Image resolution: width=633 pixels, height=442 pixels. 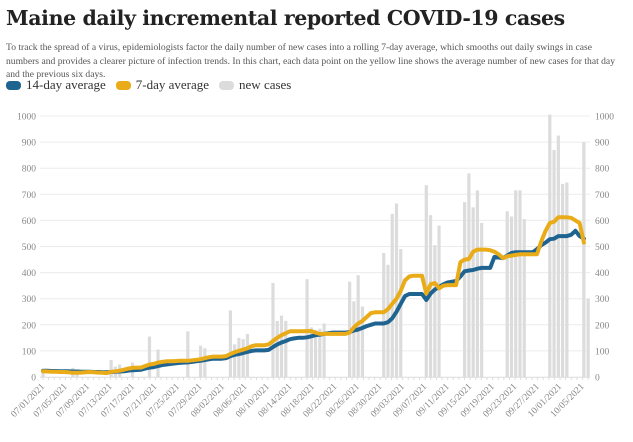 I want to click on y-tick-label-left: 0, so click(x=33, y=379).